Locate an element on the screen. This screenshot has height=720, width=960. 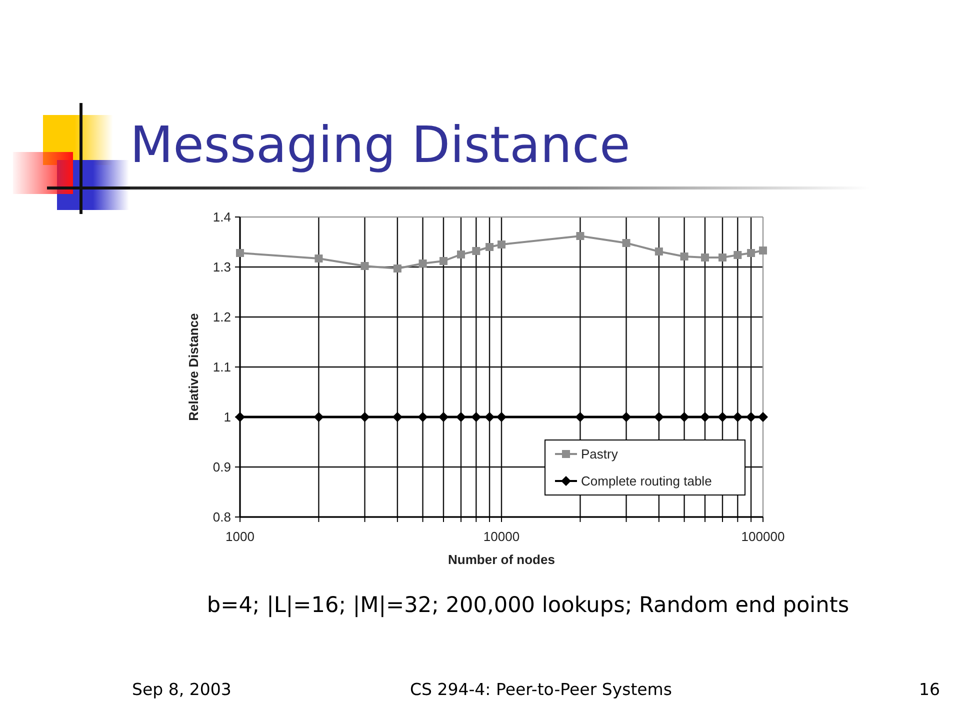
y-tick-label: 1.1 is located at coordinates (221, 367).